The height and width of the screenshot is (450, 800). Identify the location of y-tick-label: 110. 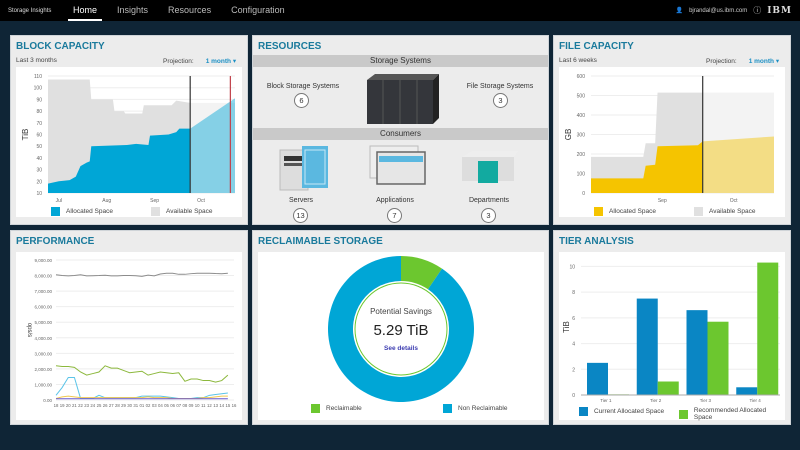
(38, 77).